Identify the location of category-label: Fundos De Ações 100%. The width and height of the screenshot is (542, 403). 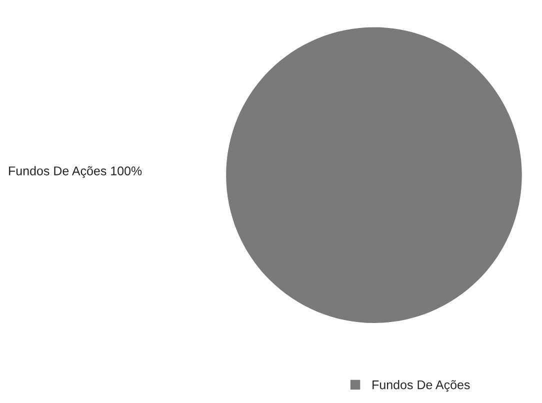
(75, 172).